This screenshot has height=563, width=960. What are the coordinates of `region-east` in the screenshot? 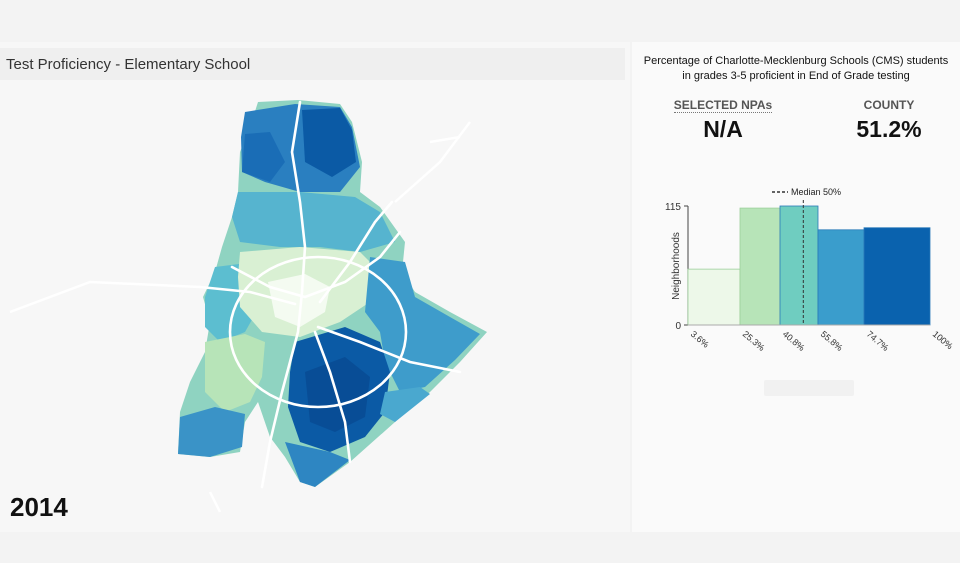 It's located at (422, 324).